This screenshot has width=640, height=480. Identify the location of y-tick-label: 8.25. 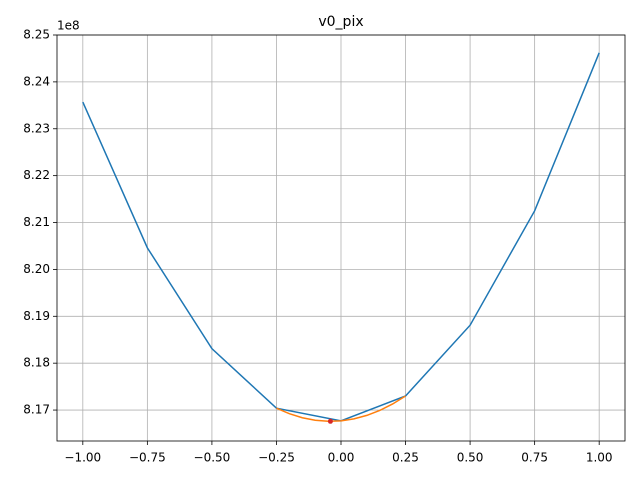
(36, 35).